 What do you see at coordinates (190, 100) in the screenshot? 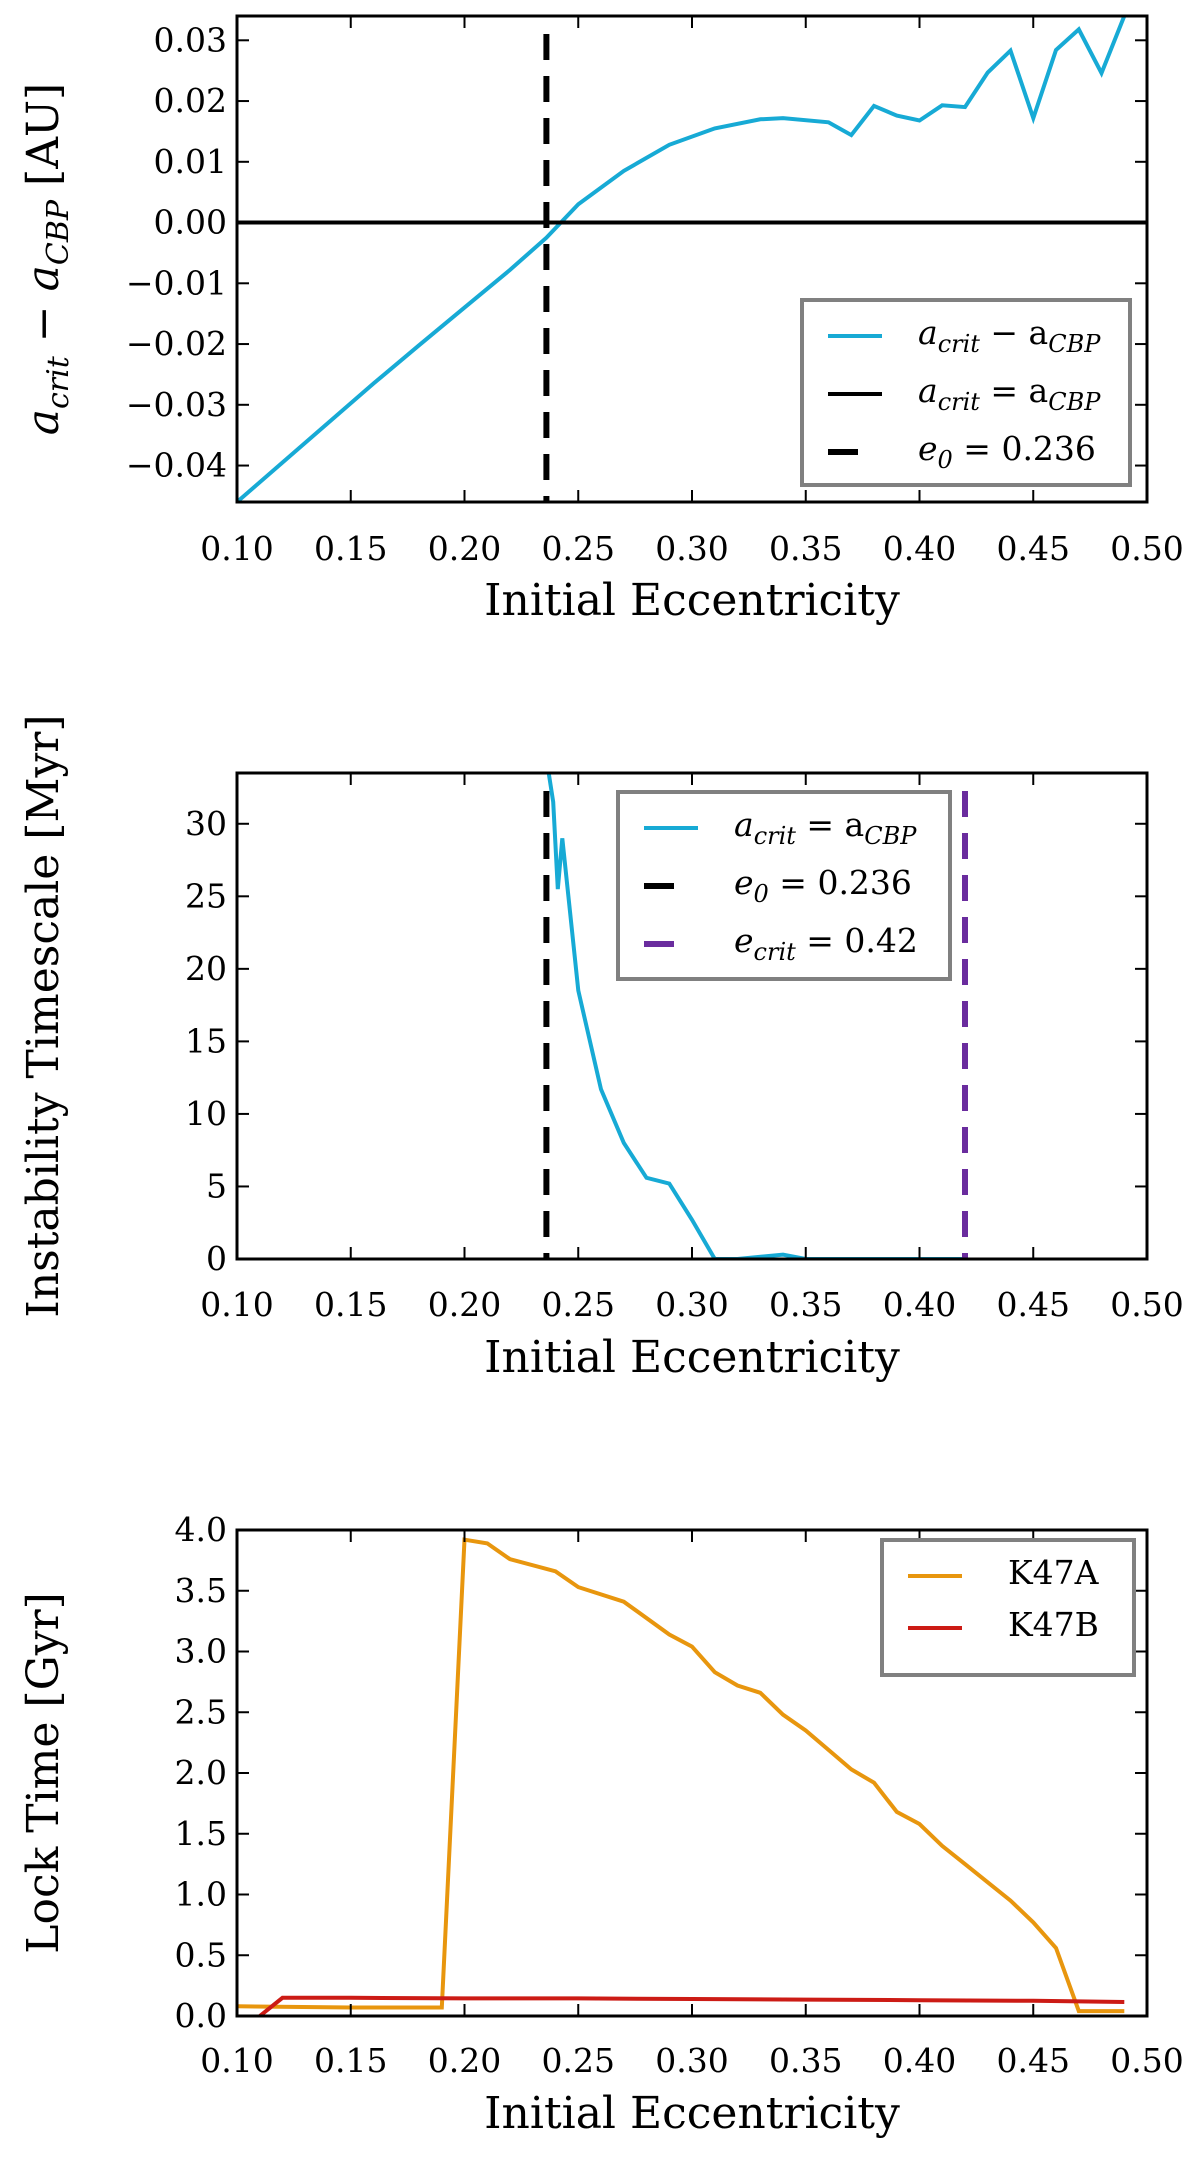
I see `y-tick-label: 0.02` at bounding box center [190, 100].